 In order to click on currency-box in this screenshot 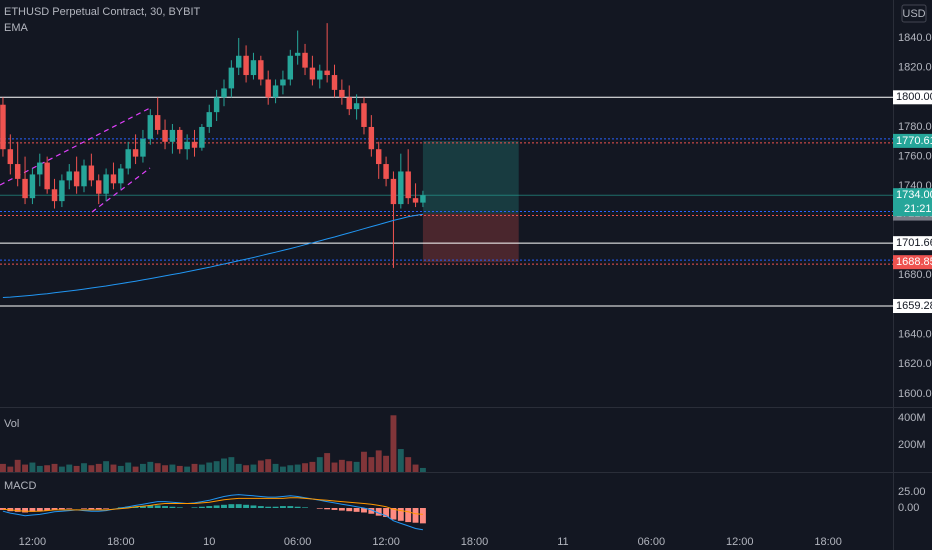, I will do `click(914, 13)`.